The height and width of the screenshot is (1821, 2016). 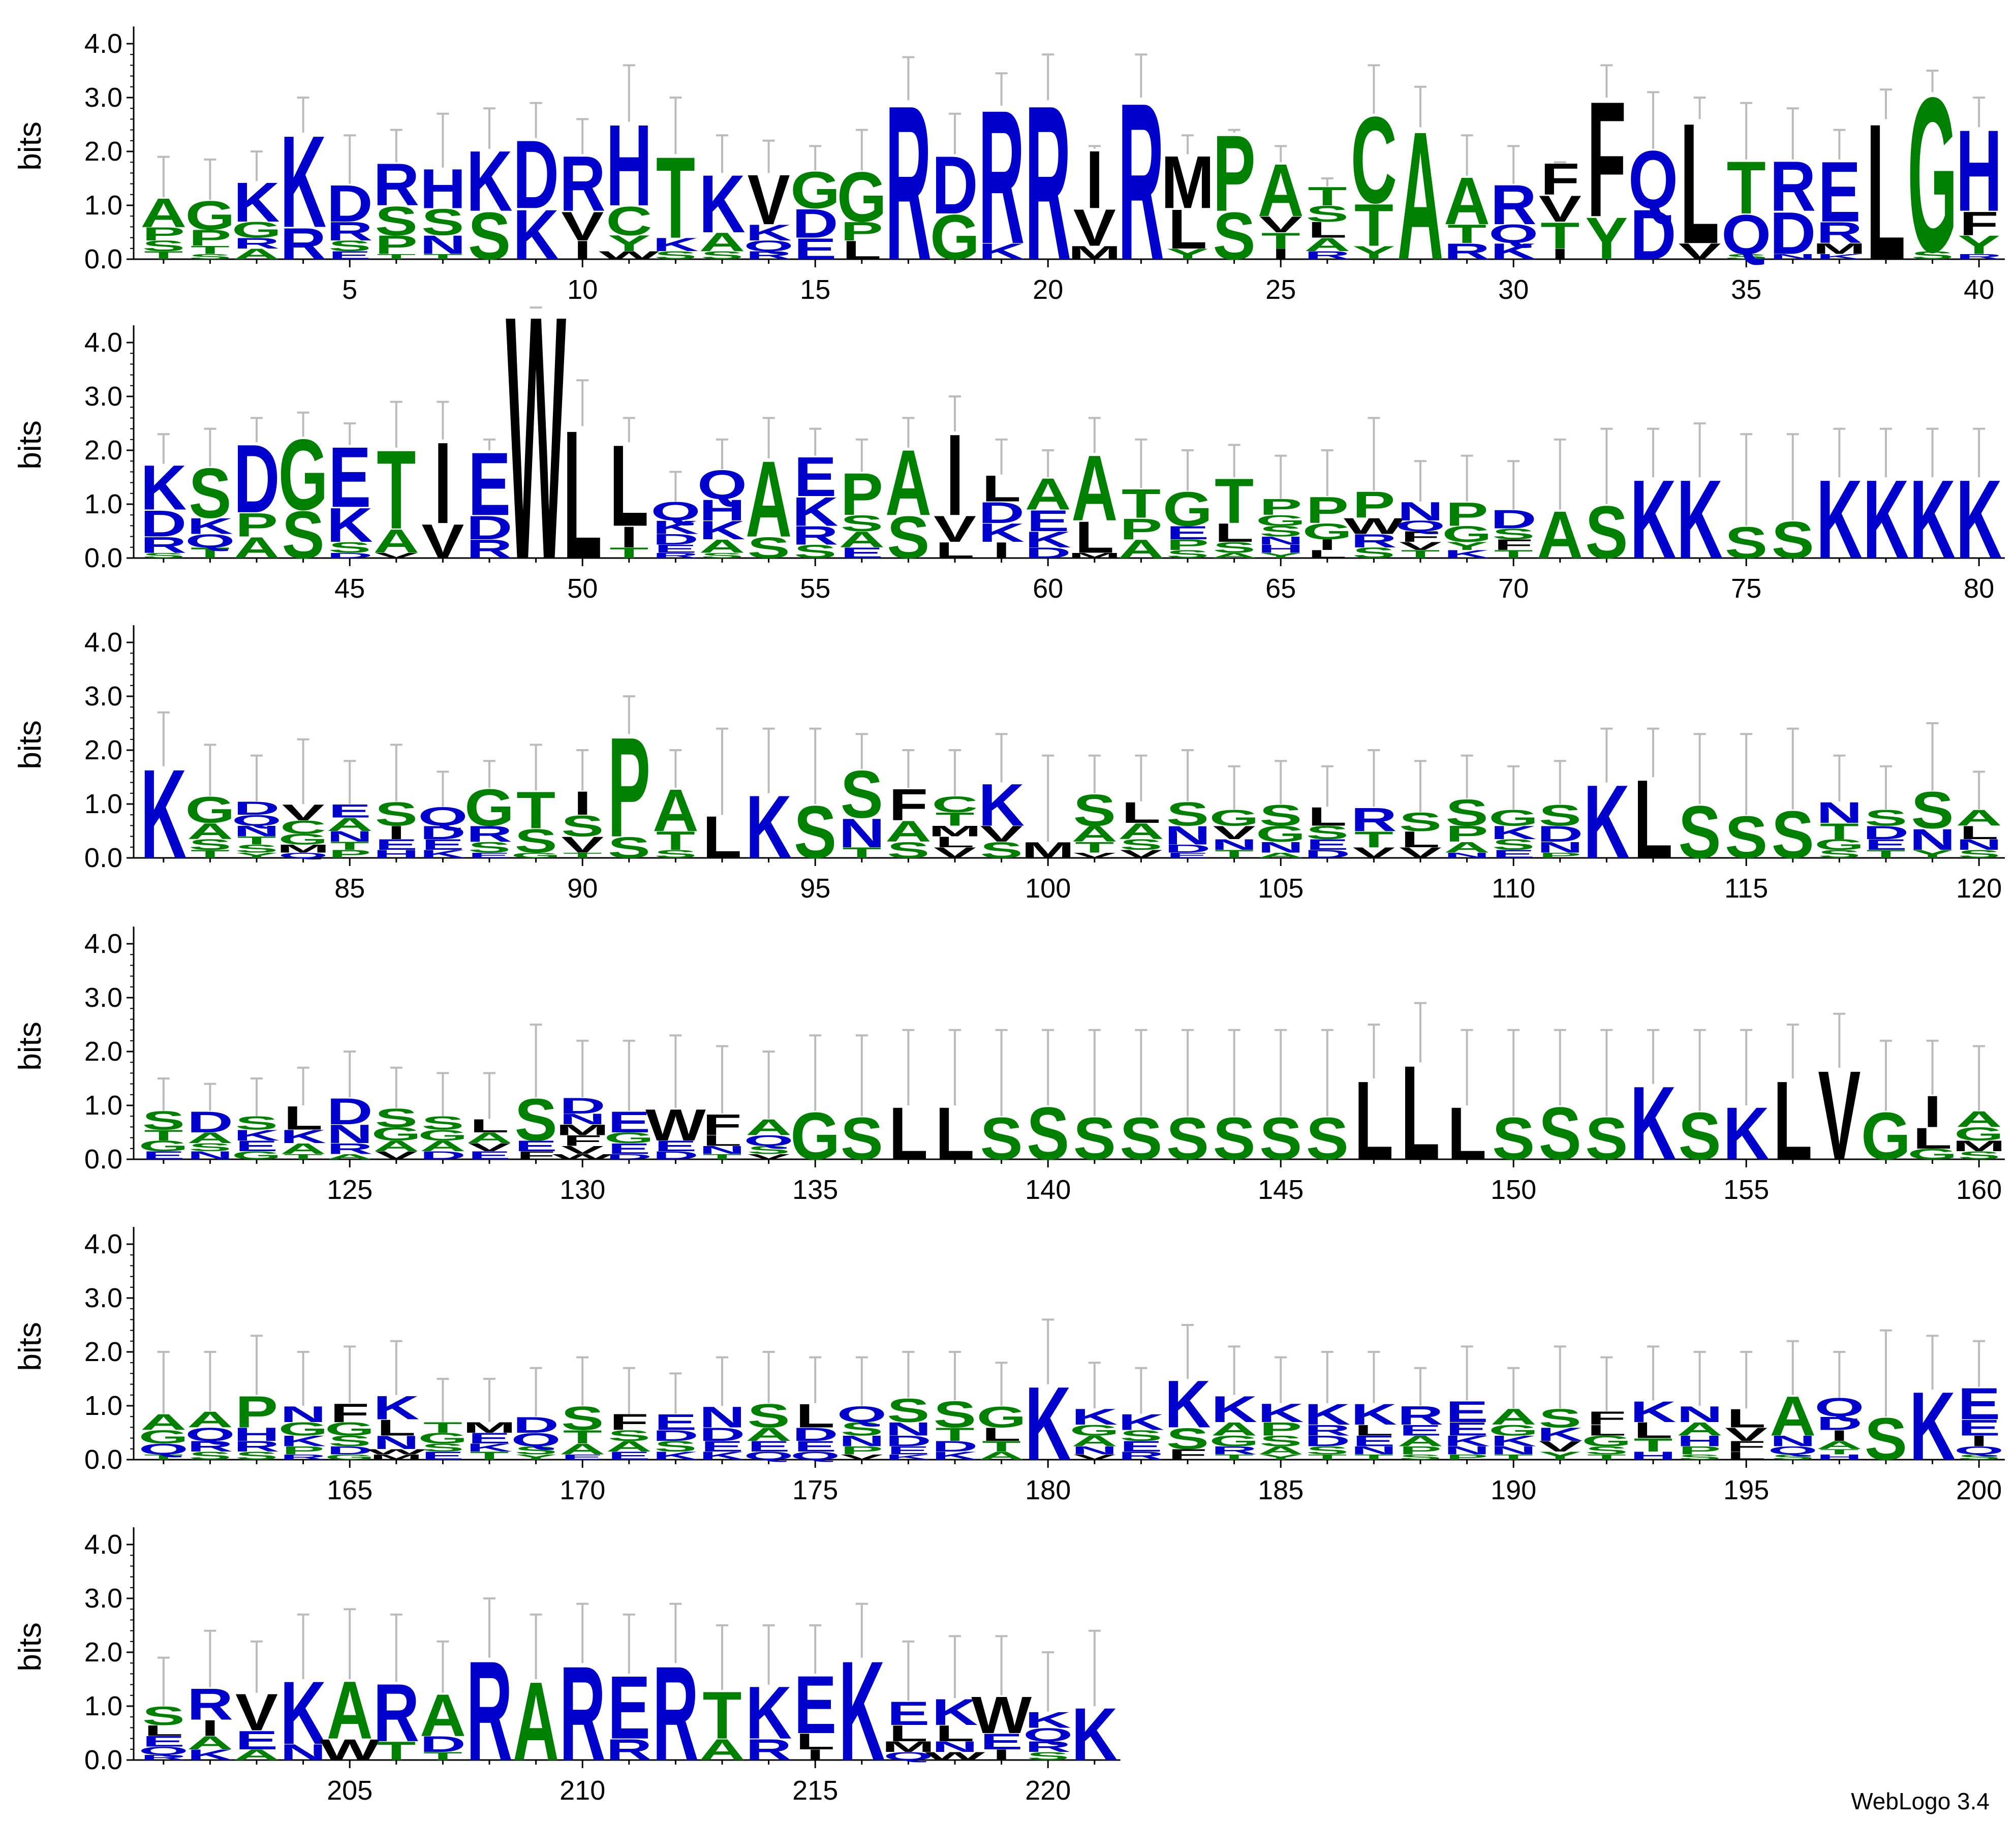 What do you see at coordinates (103, 944) in the screenshot?
I see `y-tick-label: 4.0` at bounding box center [103, 944].